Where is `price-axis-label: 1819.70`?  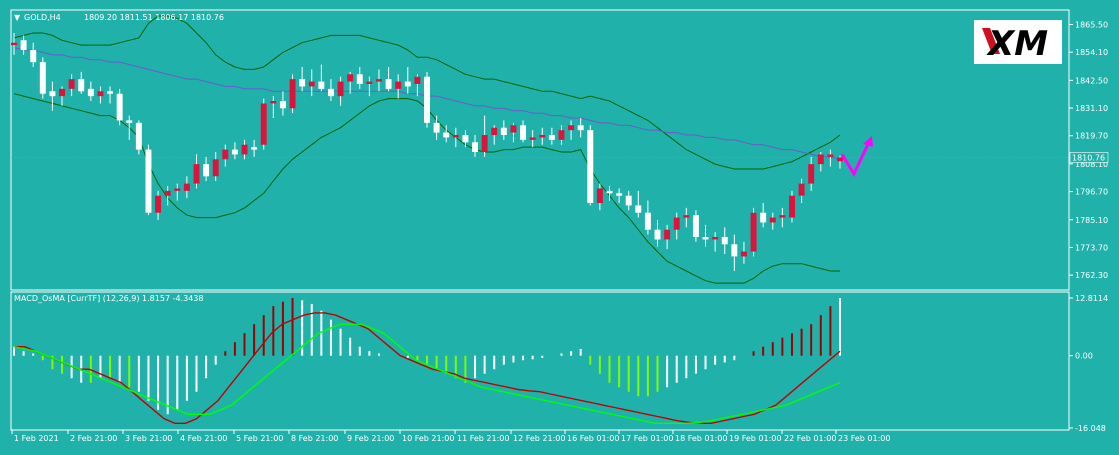 price-axis-label: 1819.70 is located at coordinates (1091, 136).